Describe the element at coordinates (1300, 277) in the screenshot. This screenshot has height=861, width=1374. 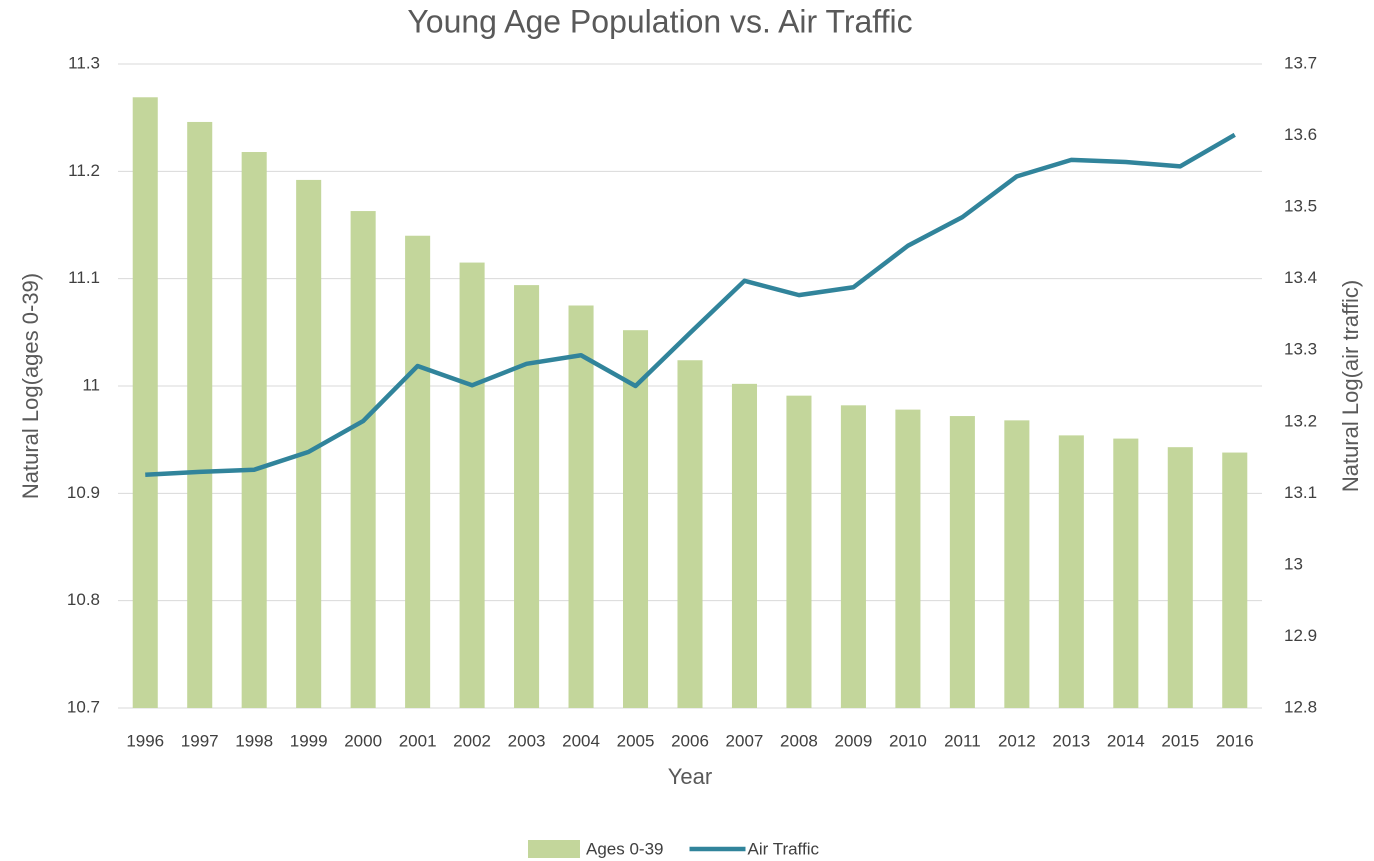
I see `y2-tick-label: 13.4` at that location.